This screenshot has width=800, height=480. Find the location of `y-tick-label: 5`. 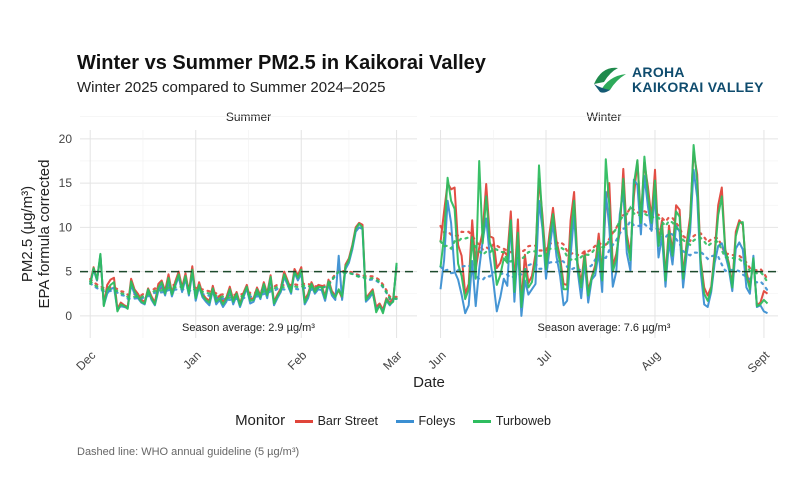

y-tick-label: 5 is located at coordinates (68, 272).